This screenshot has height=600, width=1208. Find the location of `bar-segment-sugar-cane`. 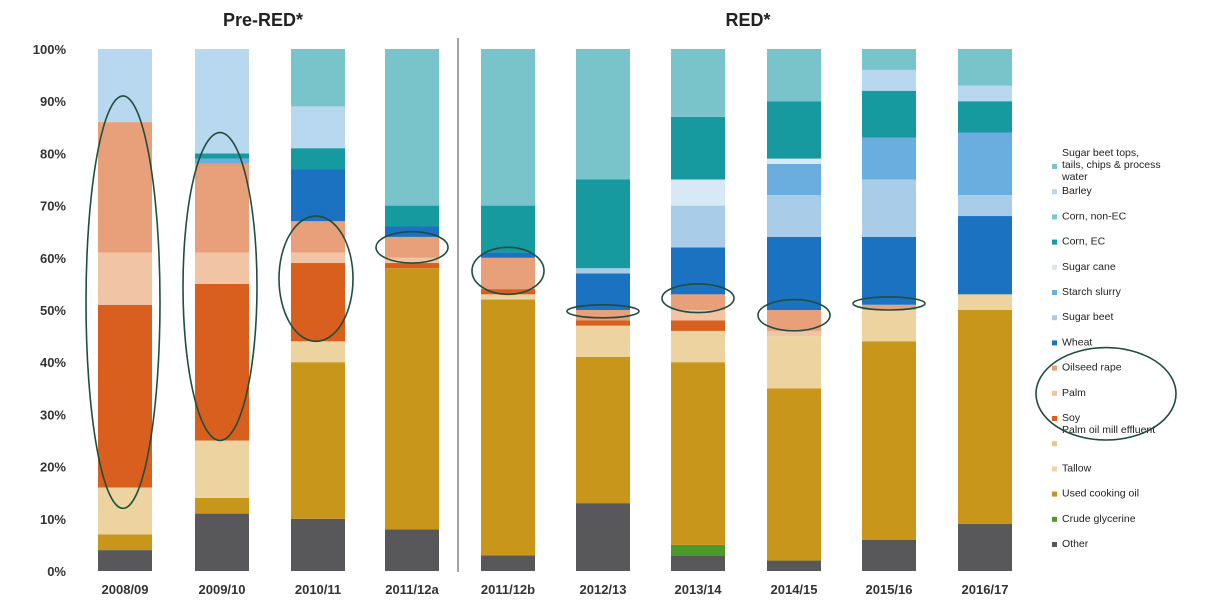

bar-segment-sugar-cane is located at coordinates (698, 192).